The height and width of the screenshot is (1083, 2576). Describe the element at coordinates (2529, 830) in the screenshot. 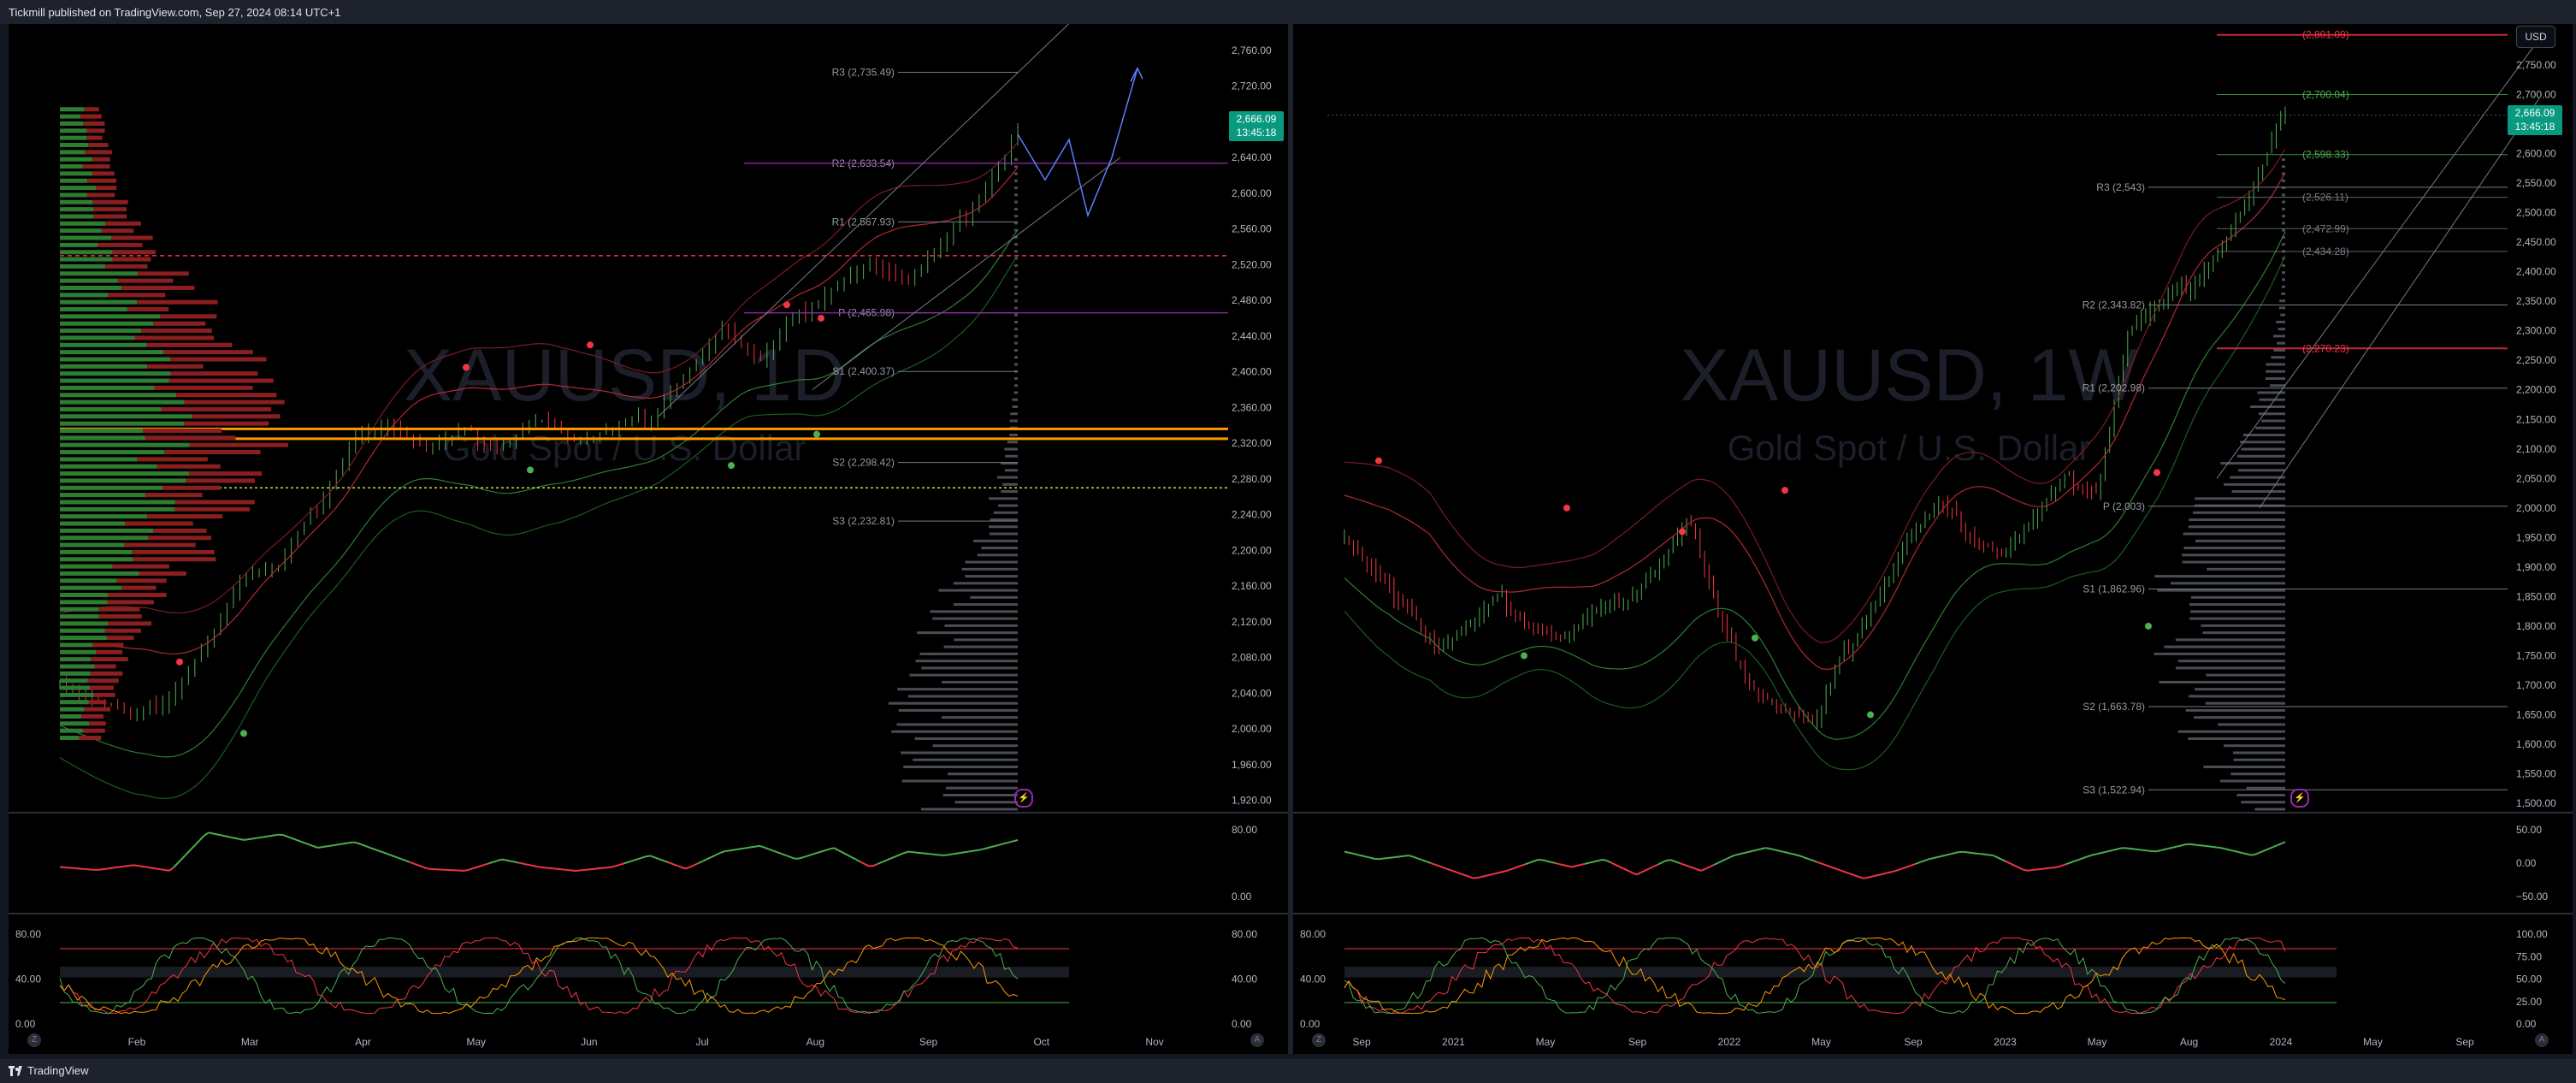

I see `oscillator-axis-label: 50.00` at that location.